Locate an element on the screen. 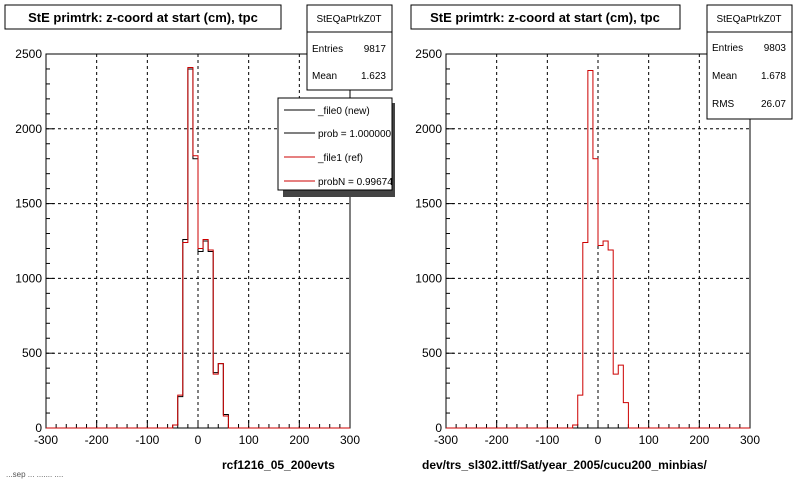 The height and width of the screenshot is (485, 800). stats-box-left: StEQaPtrkZ0T Entries 9817 Mean 1.623 is located at coordinates (349, 47).